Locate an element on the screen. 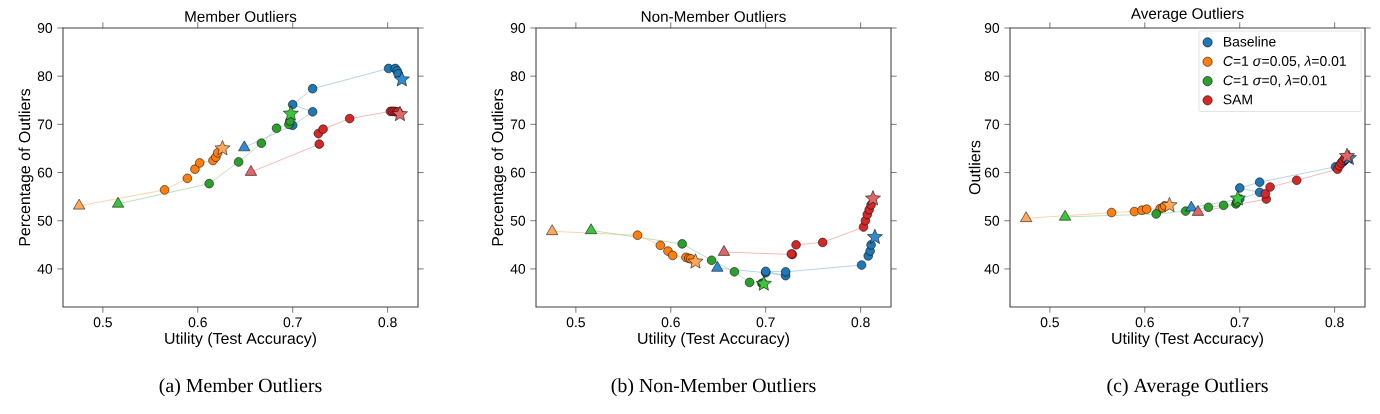  text: (b) Non-Member Outliers is located at coordinates (713, 387).